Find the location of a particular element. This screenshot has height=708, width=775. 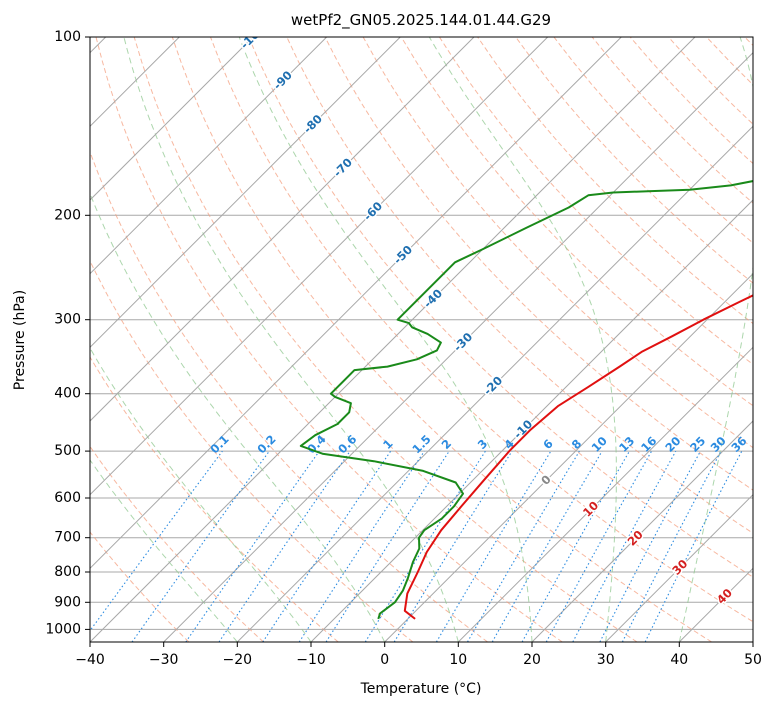

y-tick-label: 500 is located at coordinates (67, 451).